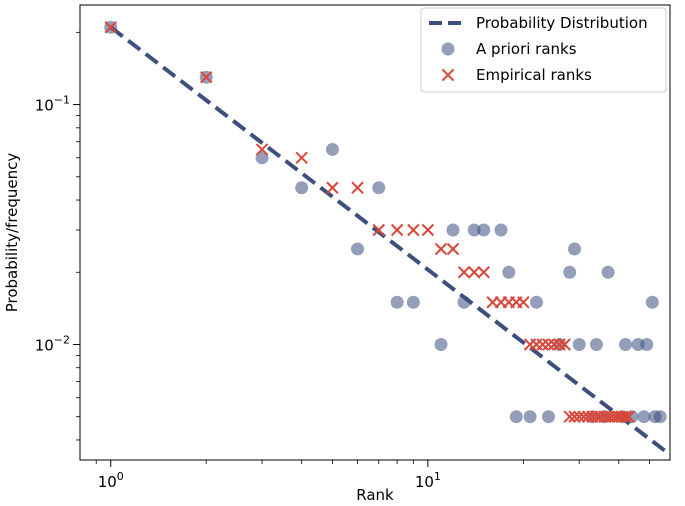 The width and height of the screenshot is (685, 506). Describe the element at coordinates (562, 23) in the screenshot. I see `legend-label-0: Probability Distribution` at that location.